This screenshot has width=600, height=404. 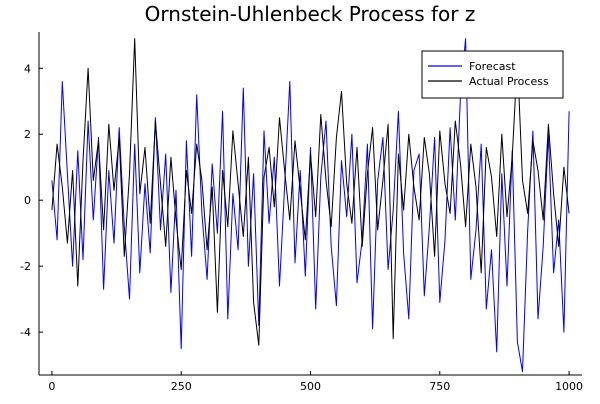 I want to click on x-tick-label: 1000, so click(x=569, y=386).